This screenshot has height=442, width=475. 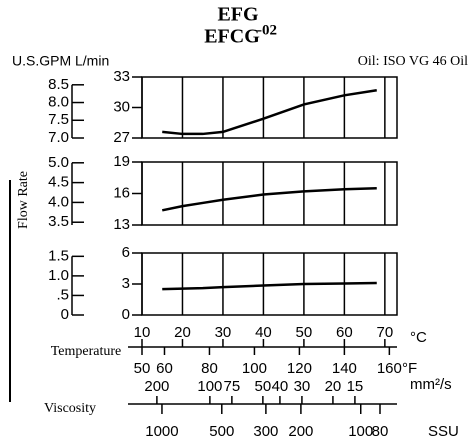 What do you see at coordinates (126, 252) in the screenshot?
I see `y-tick-label: 6` at bounding box center [126, 252].